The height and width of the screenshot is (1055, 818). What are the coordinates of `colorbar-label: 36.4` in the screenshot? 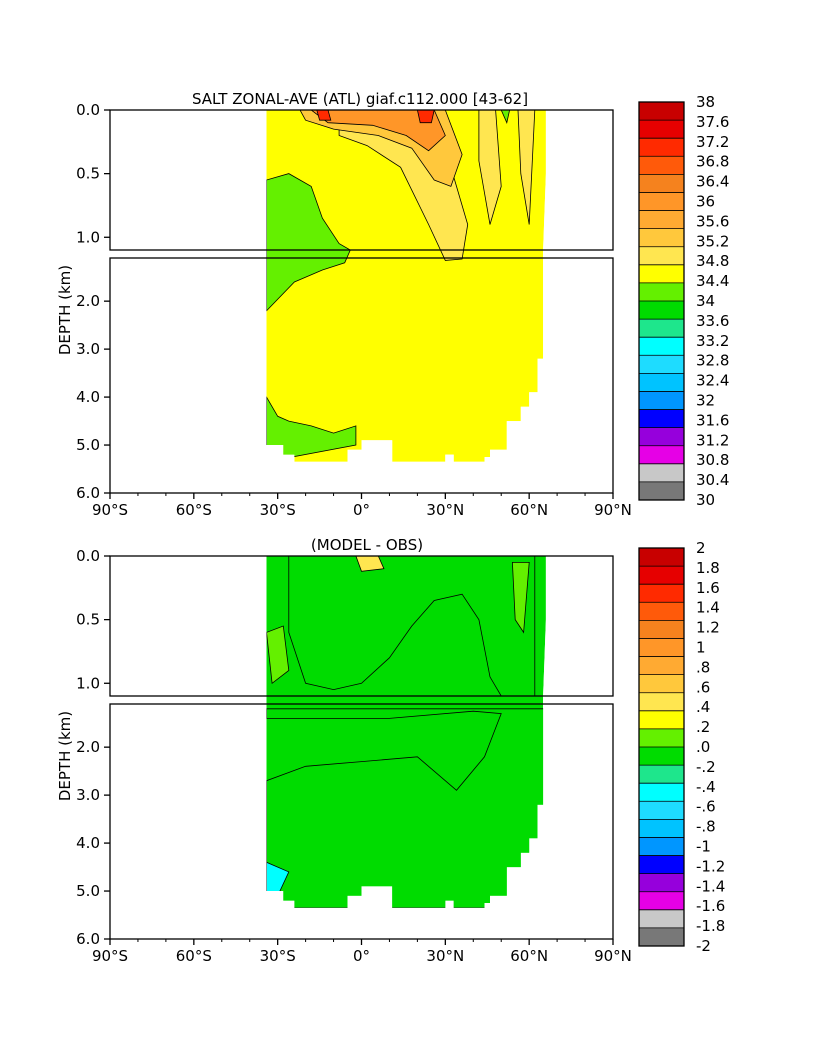 It's located at (712, 182).